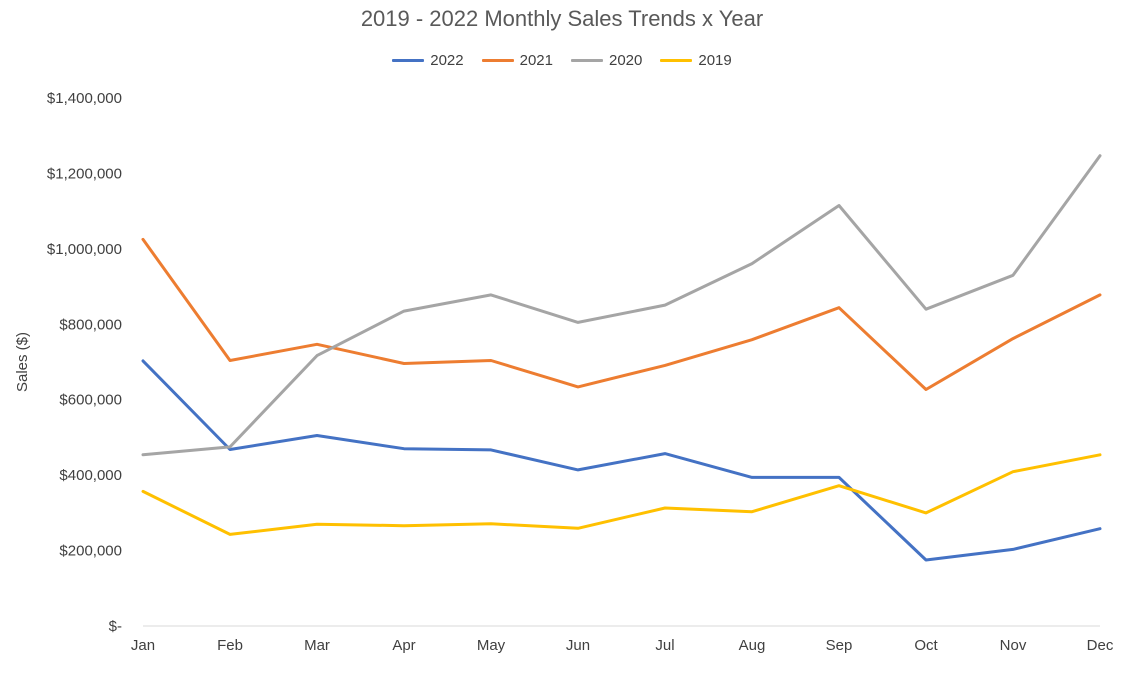 This screenshot has width=1124, height=674. I want to click on legend: 2022 2021 2020 2019, so click(562, 60).